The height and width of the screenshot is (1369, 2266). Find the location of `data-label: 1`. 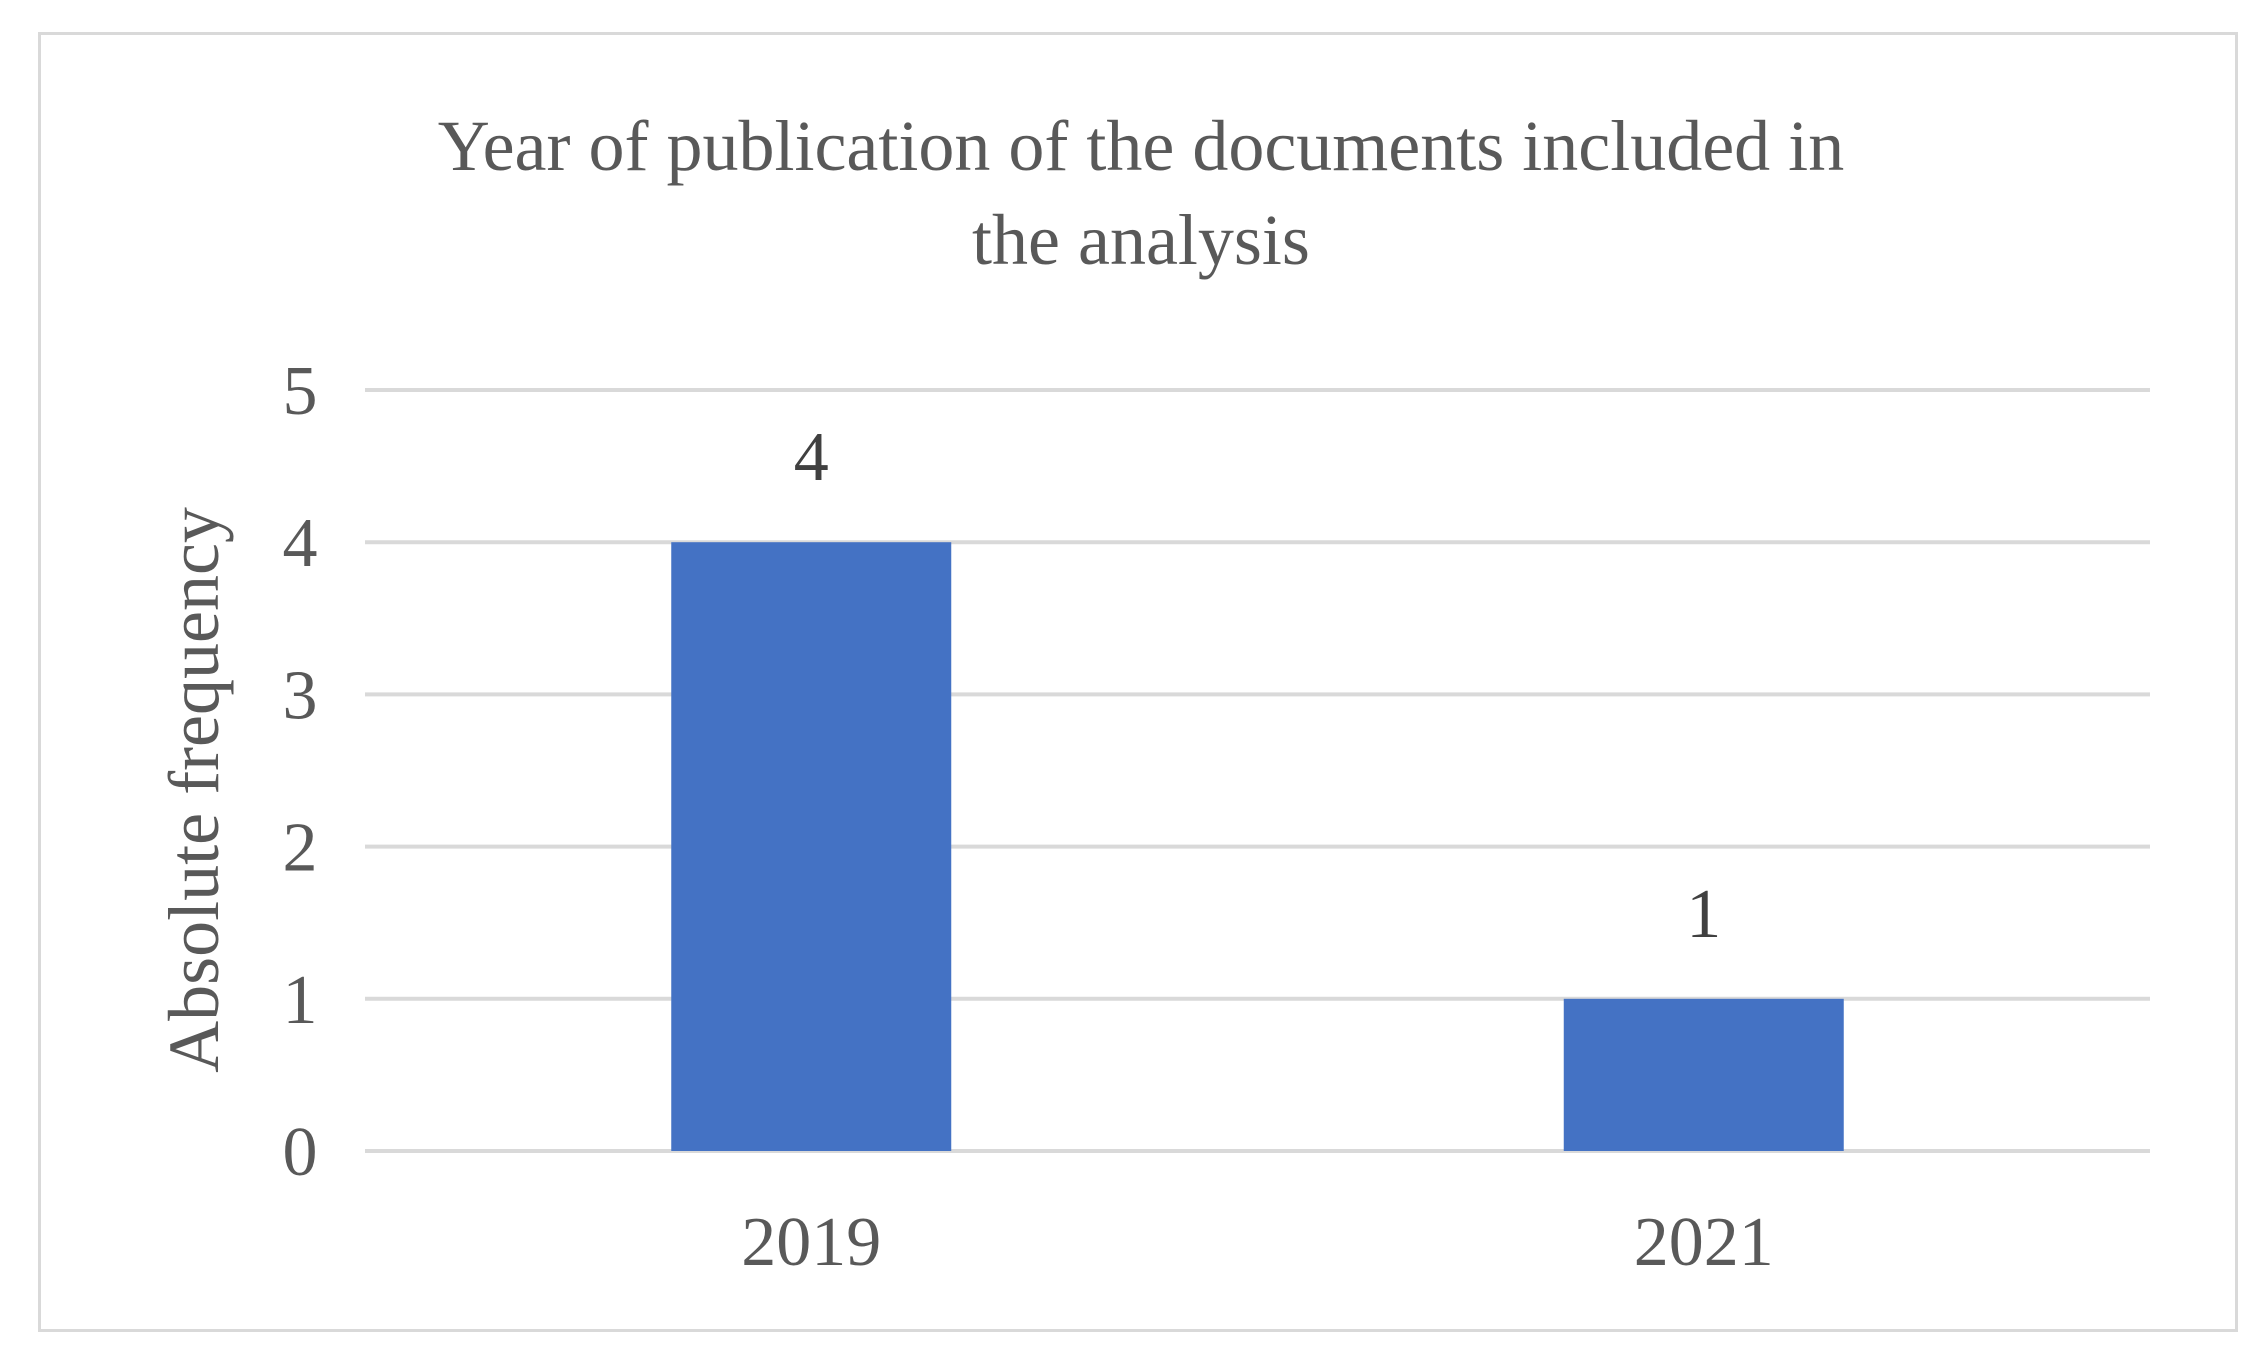

data-label: 1 is located at coordinates (1703, 914).